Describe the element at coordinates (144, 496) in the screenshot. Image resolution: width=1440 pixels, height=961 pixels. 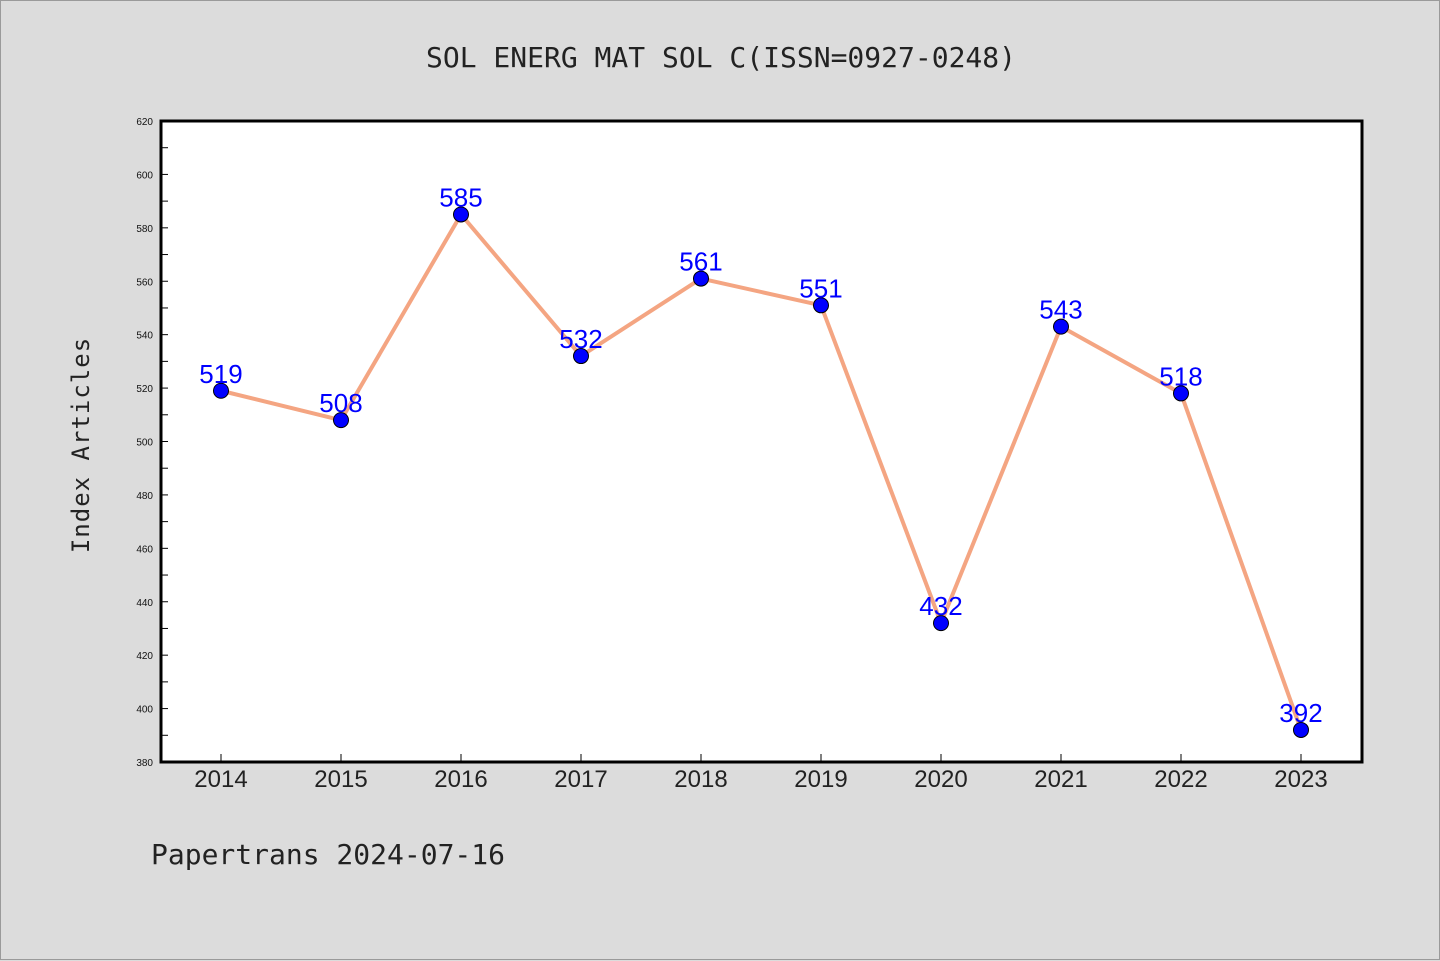
I see `y-tick-label: 480` at that location.